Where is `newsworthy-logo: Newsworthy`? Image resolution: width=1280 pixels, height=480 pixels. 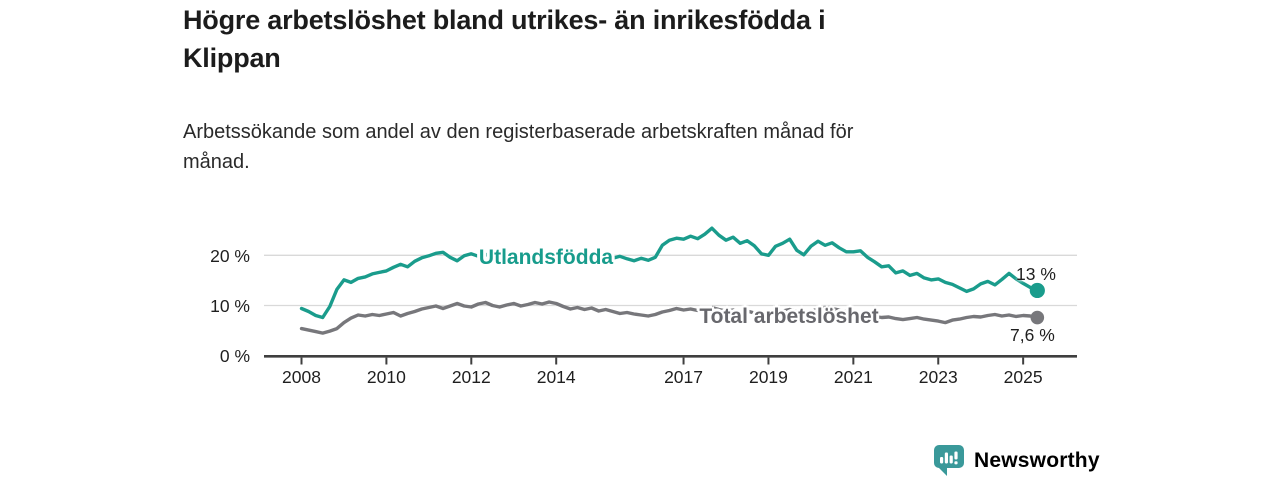 newsworthy-logo: Newsworthy is located at coordinates (1016, 461).